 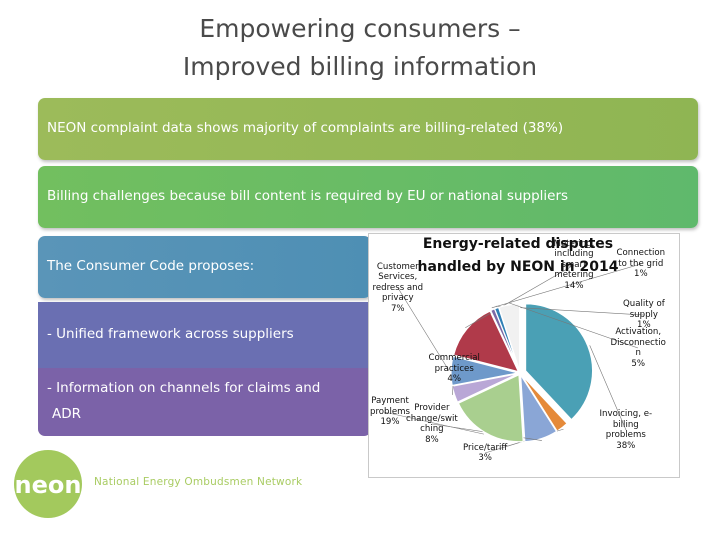 I want to click on neon-logo-wordmark: neon, so click(x=48, y=485).